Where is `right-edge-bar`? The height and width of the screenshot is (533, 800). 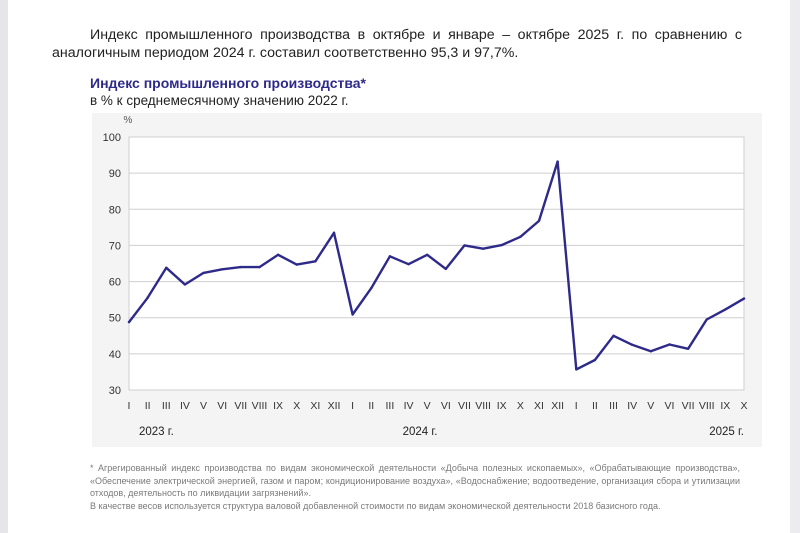 right-edge-bar is located at coordinates (795, 266).